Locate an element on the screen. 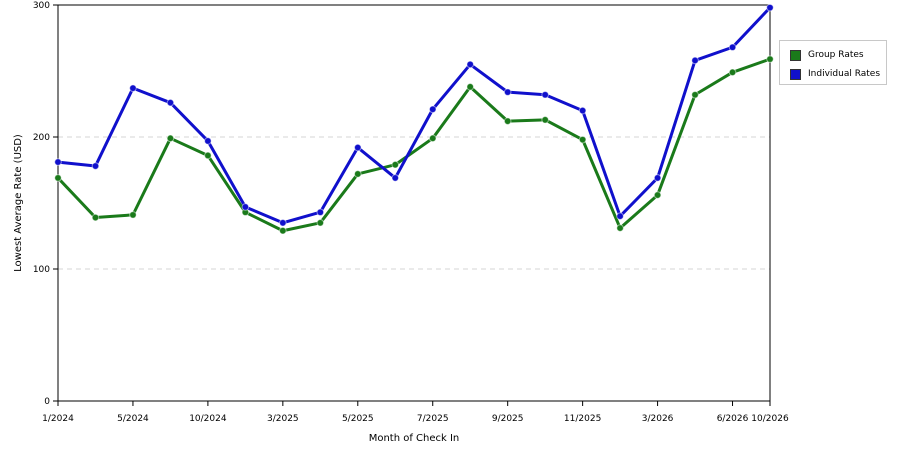  legend-label-individual-rates: Individual Rates is located at coordinates (844, 74).